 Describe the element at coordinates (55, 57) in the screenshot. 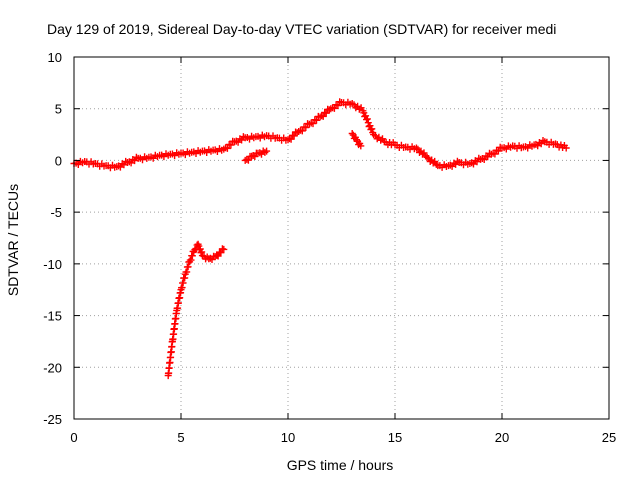

I see `y-tick-label: 10` at that location.